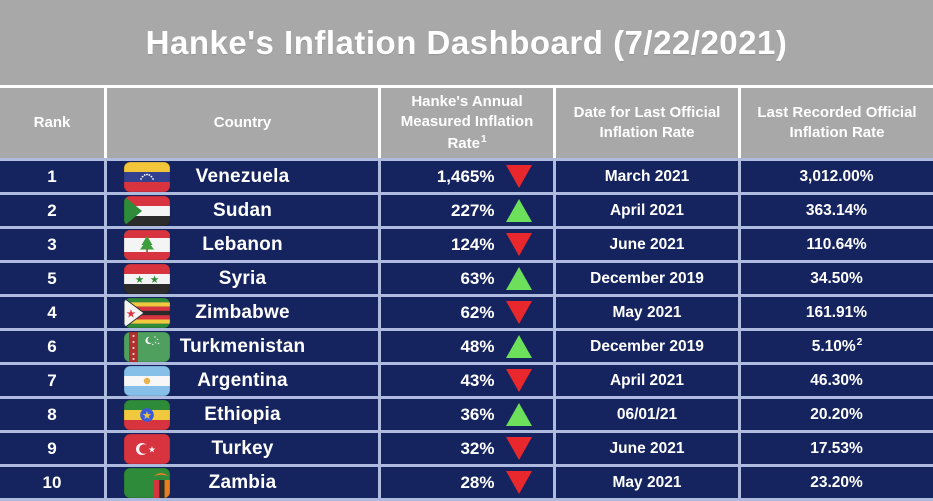 Image resolution: width=933 pixels, height=501 pixels. I want to click on last-official-cell: 34.50%, so click(837, 278).